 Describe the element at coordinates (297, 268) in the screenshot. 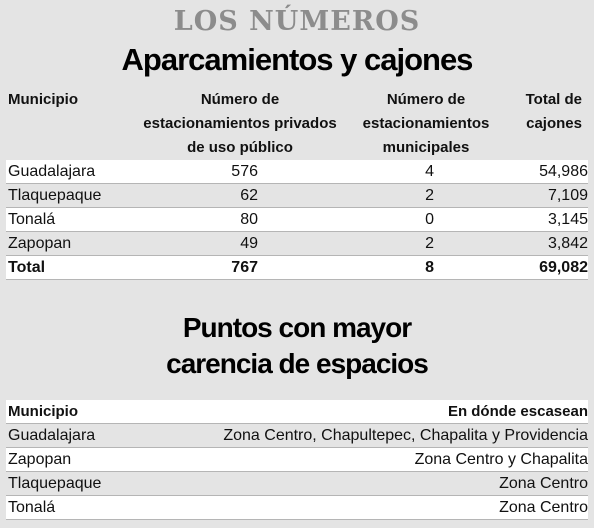

I see `total-row: Total 767 8 69,082` at that location.